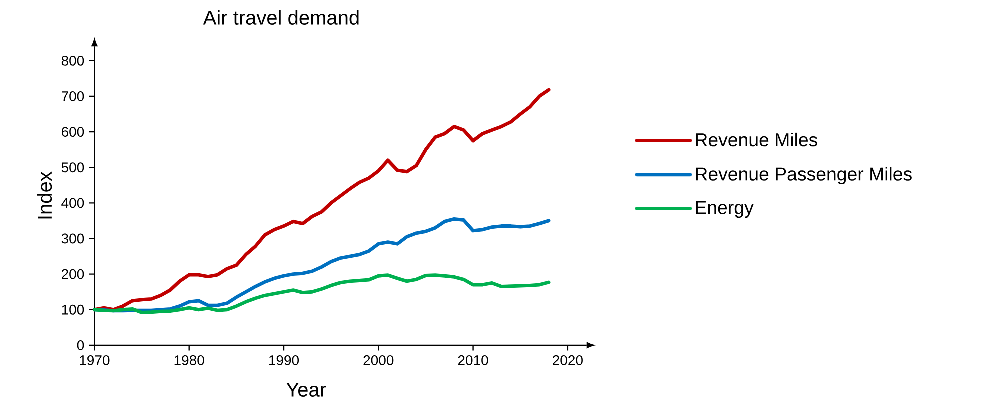 This screenshot has width=987, height=417. What do you see at coordinates (379, 360) in the screenshot?
I see `x-tick-label: 2000` at bounding box center [379, 360].